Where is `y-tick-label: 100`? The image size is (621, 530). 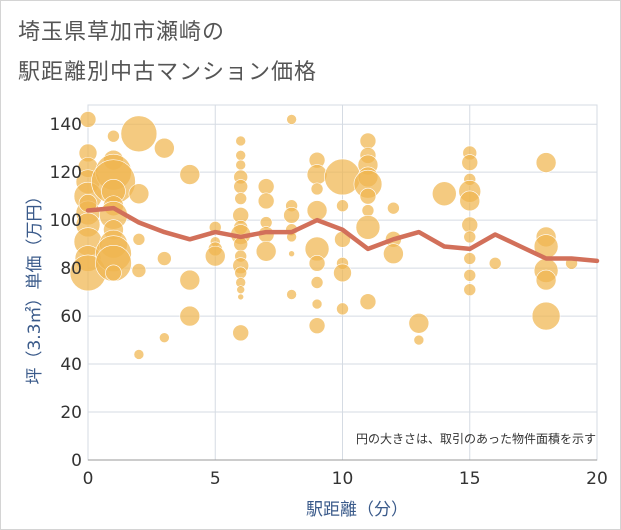
y-tick-label: 100 is located at coordinates (66, 221).